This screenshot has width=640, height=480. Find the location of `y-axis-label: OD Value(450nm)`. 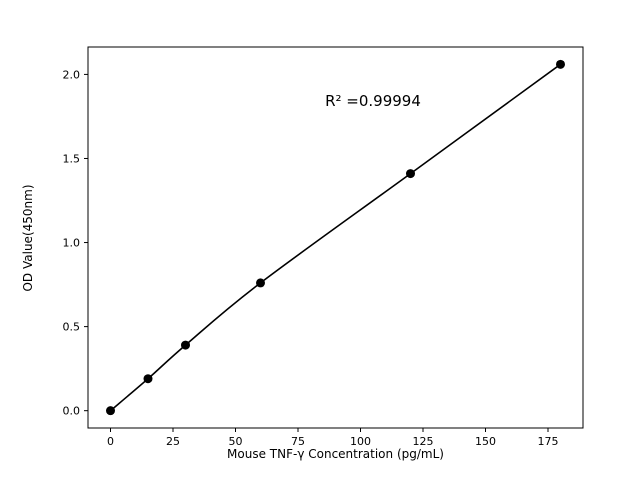

y-axis-label: OD Value(450nm) is located at coordinates (28, 238).